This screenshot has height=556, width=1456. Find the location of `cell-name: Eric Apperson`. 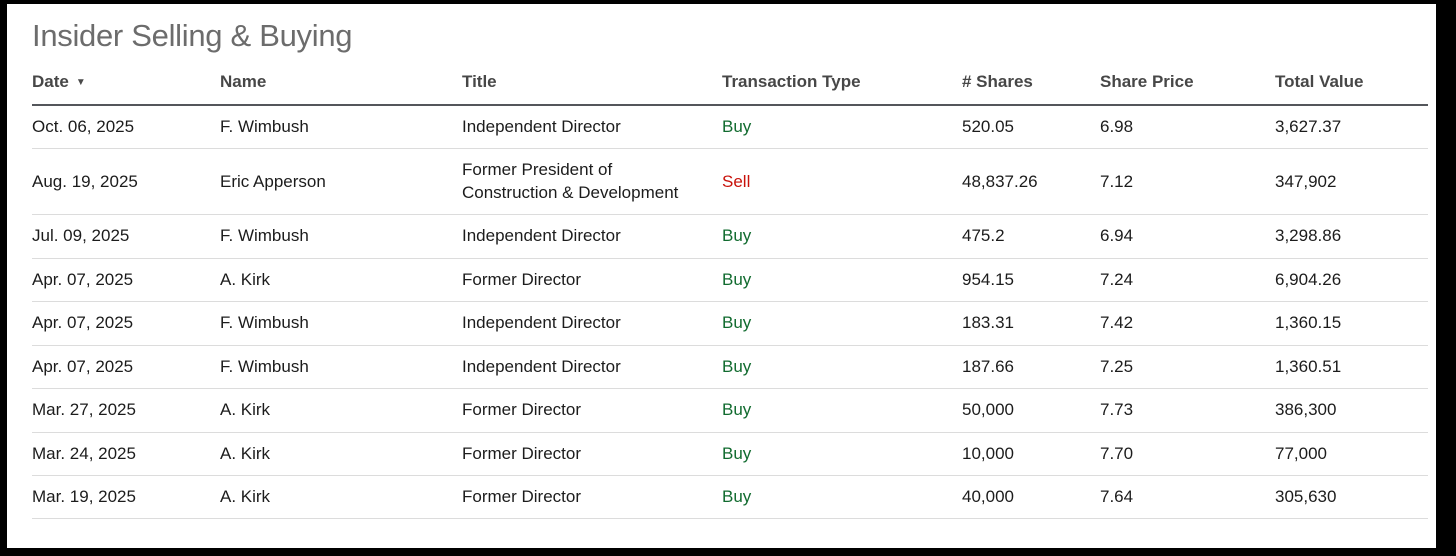

cell-name: Eric Apperson is located at coordinates (341, 182).